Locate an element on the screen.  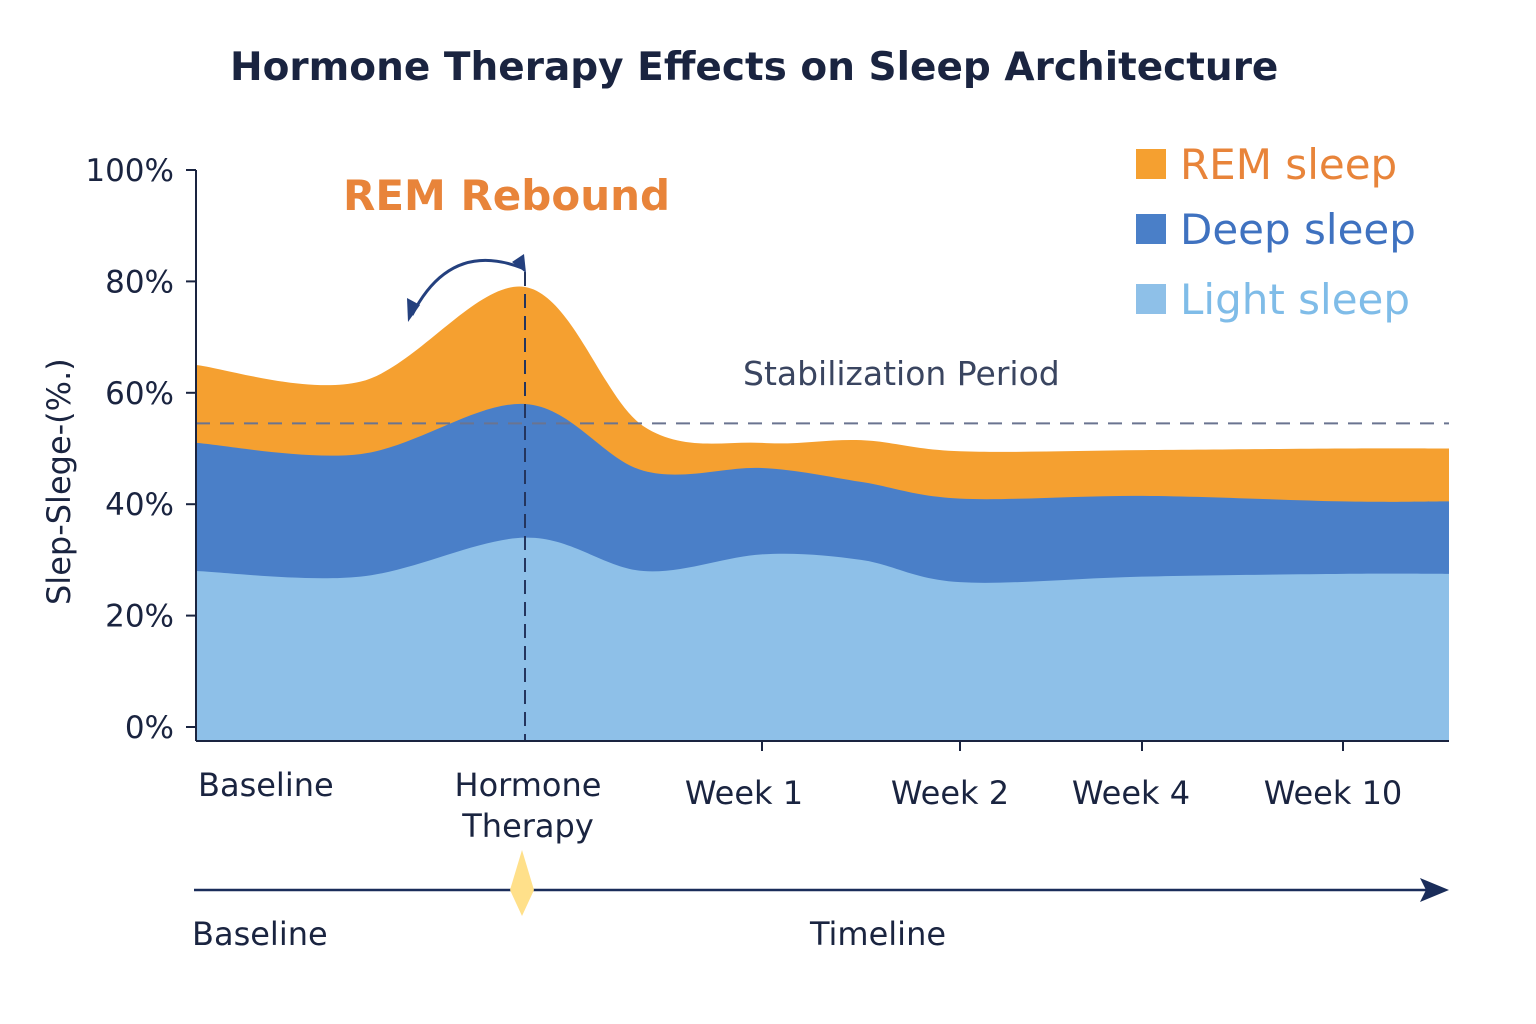
y-tick-label: 100% is located at coordinates (129, 171).